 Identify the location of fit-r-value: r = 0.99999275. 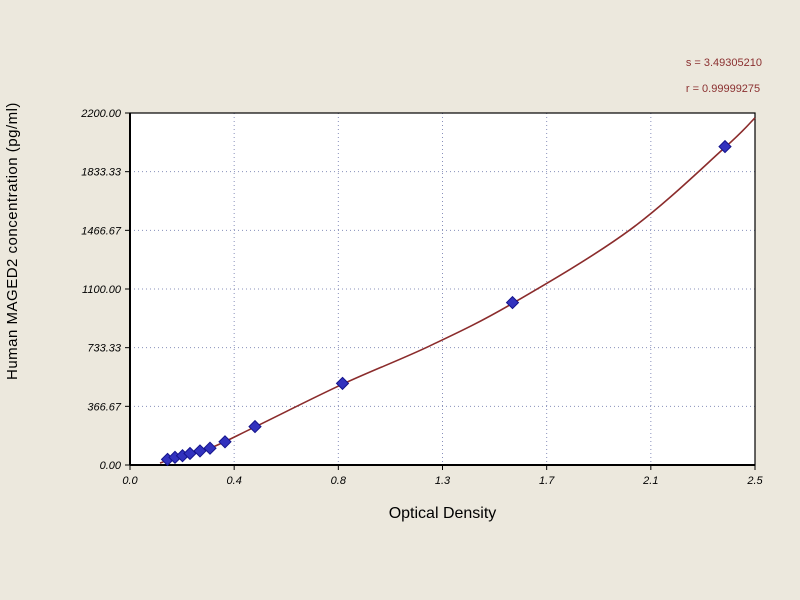
(723, 89).